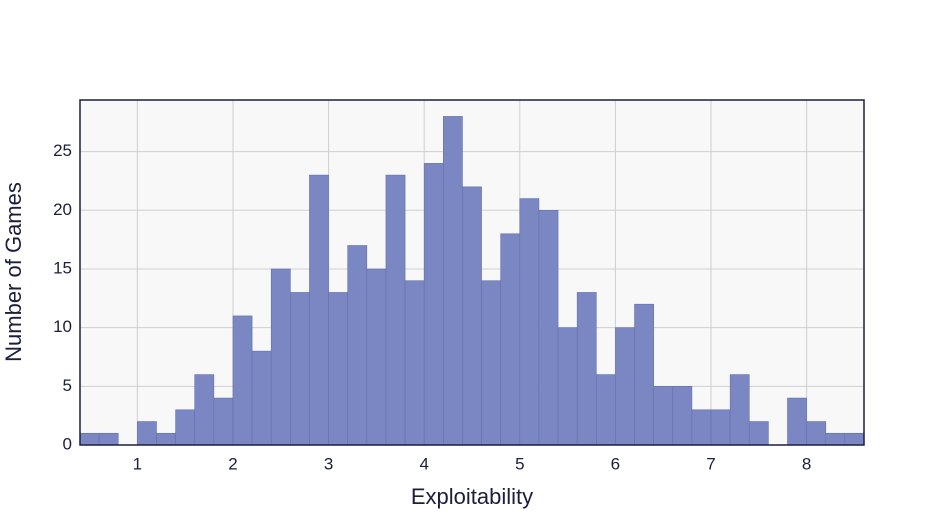 The image size is (944, 525). What do you see at coordinates (806, 463) in the screenshot?
I see `x-tick-label: 8` at bounding box center [806, 463].